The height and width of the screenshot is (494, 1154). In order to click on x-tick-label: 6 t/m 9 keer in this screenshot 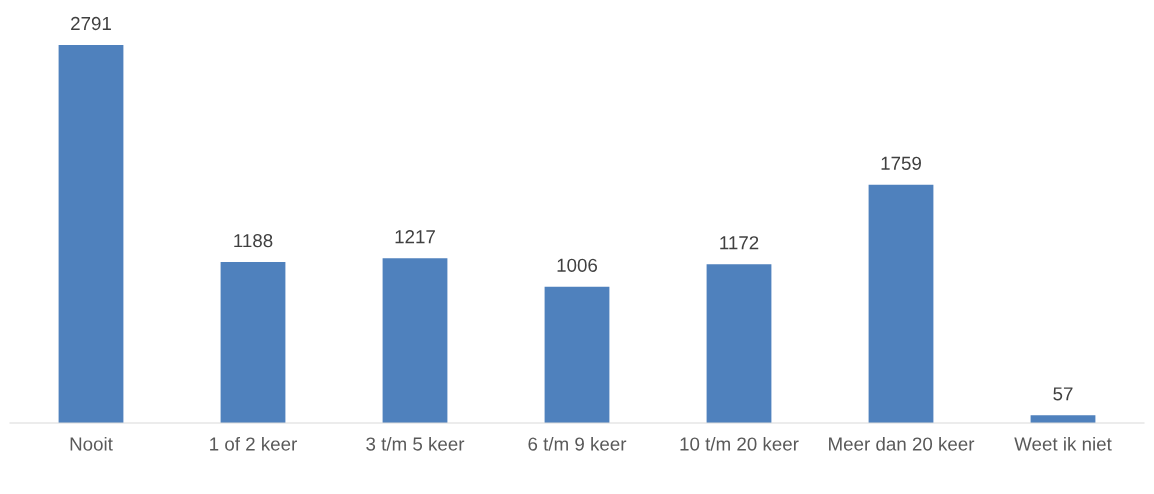, I will do `click(577, 443)`.